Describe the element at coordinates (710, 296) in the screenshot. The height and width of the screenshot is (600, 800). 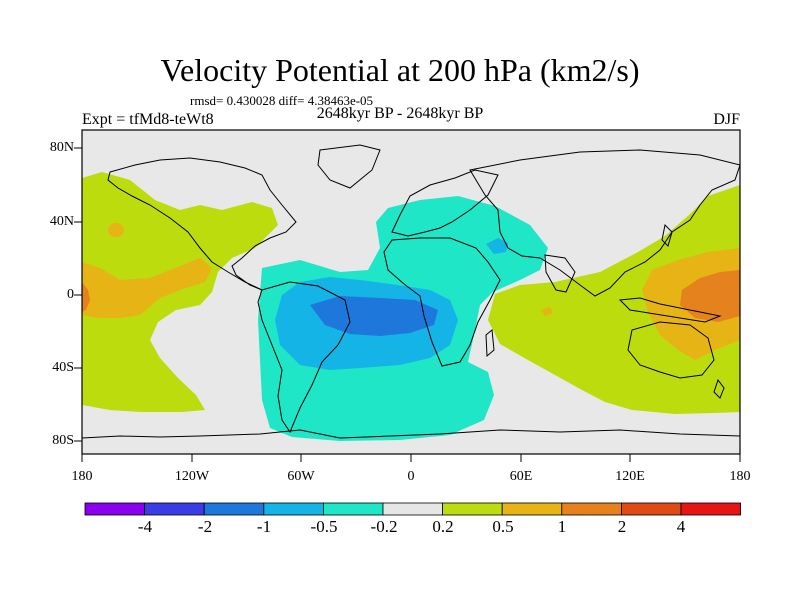
I see `core-region-west-pacific` at that location.